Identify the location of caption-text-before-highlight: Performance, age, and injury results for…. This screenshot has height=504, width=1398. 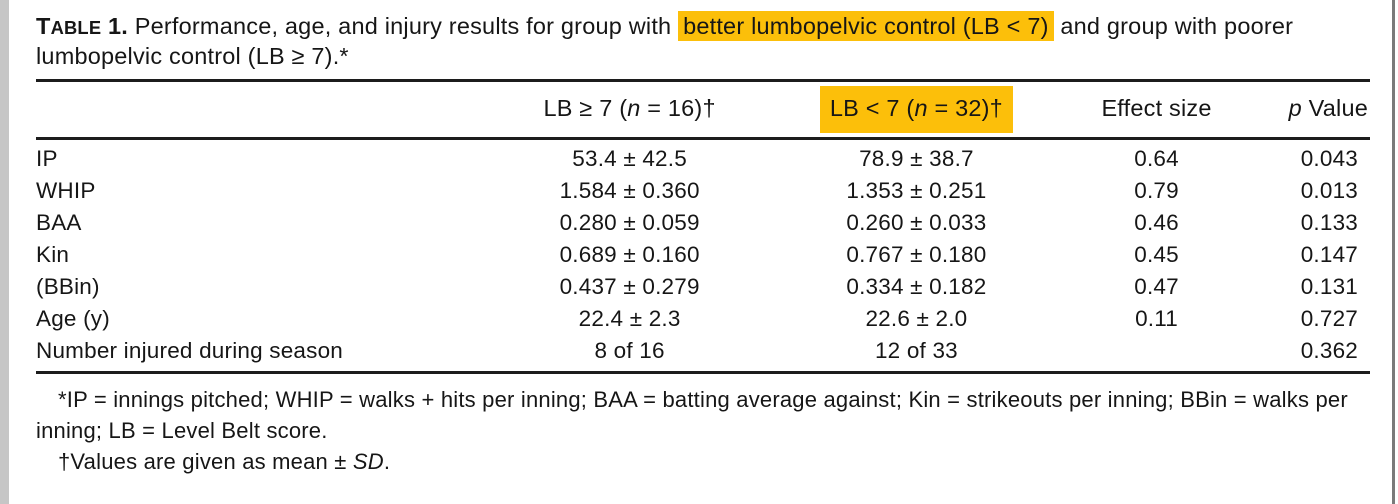
(403, 26).